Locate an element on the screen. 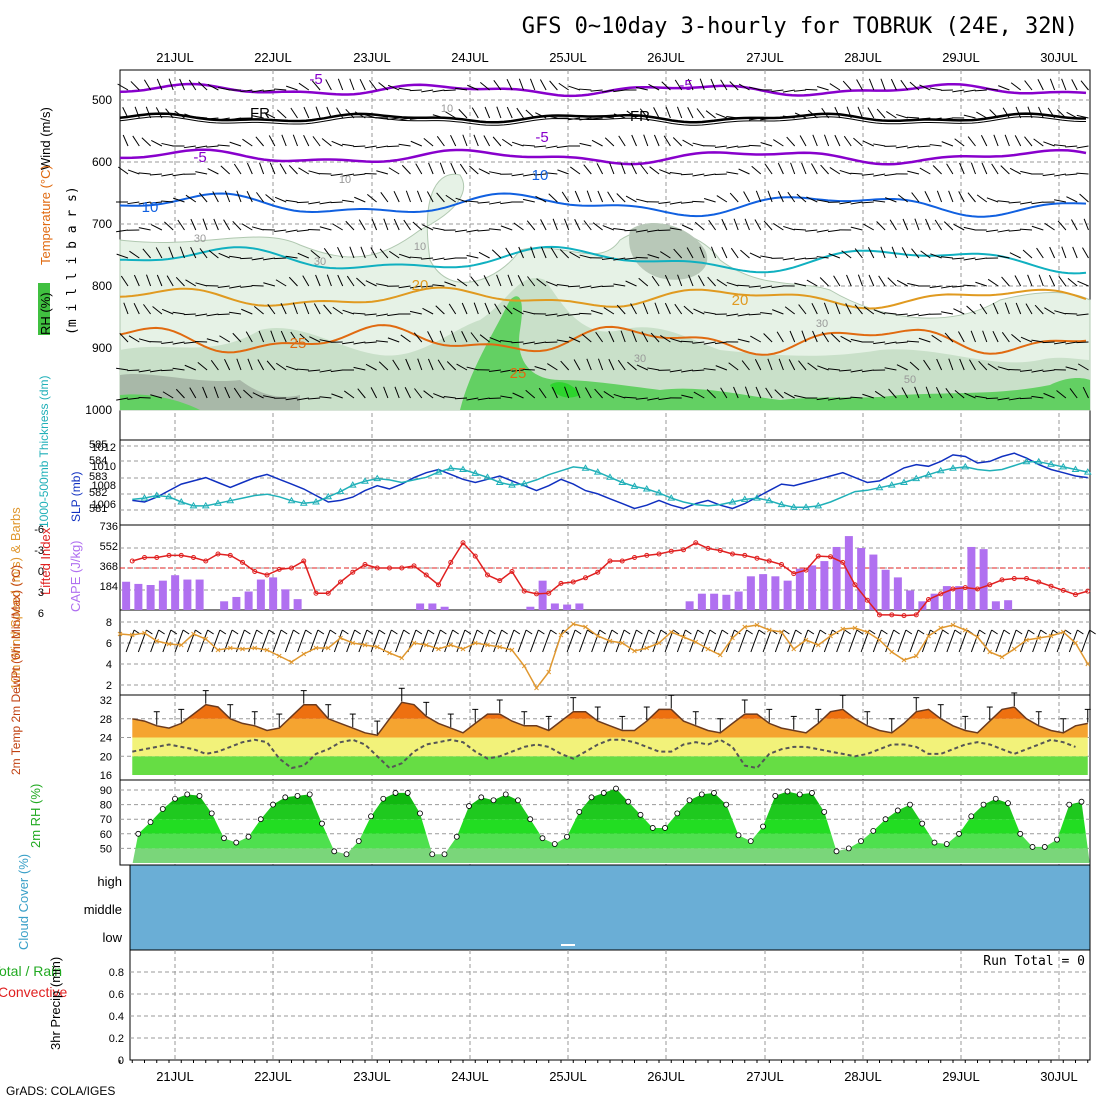  contour-label: 10 is located at coordinates (447, 109).